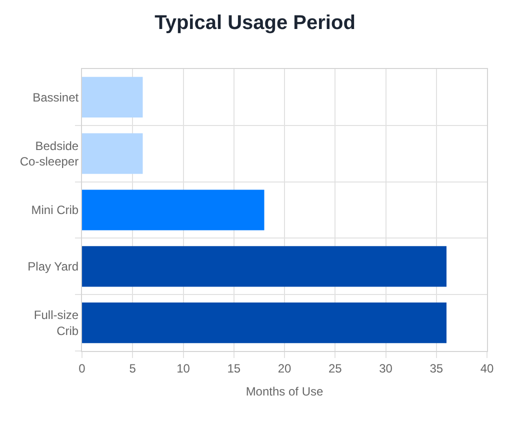  I want to click on x-tick-label: 40, so click(487, 368).